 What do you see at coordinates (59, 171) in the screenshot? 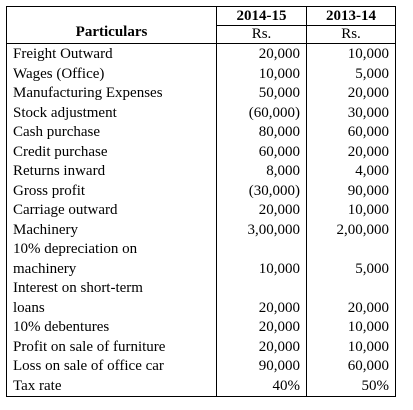
I see `row-label: Returns inward` at bounding box center [59, 171].